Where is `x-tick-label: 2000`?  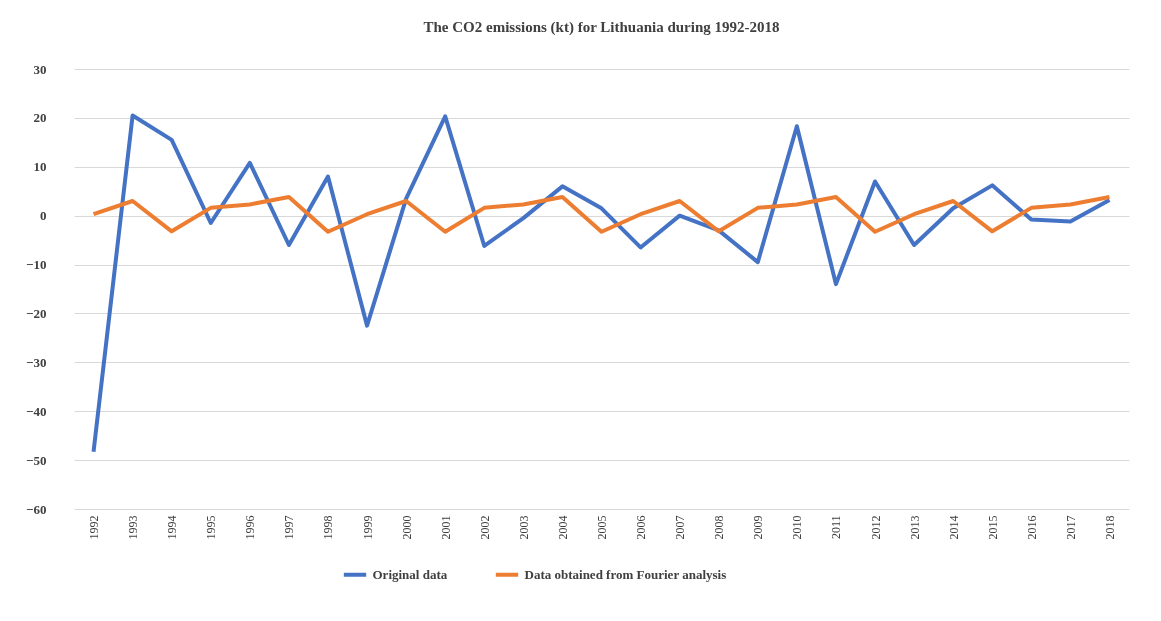
x-tick-label: 2000 is located at coordinates (406, 527).